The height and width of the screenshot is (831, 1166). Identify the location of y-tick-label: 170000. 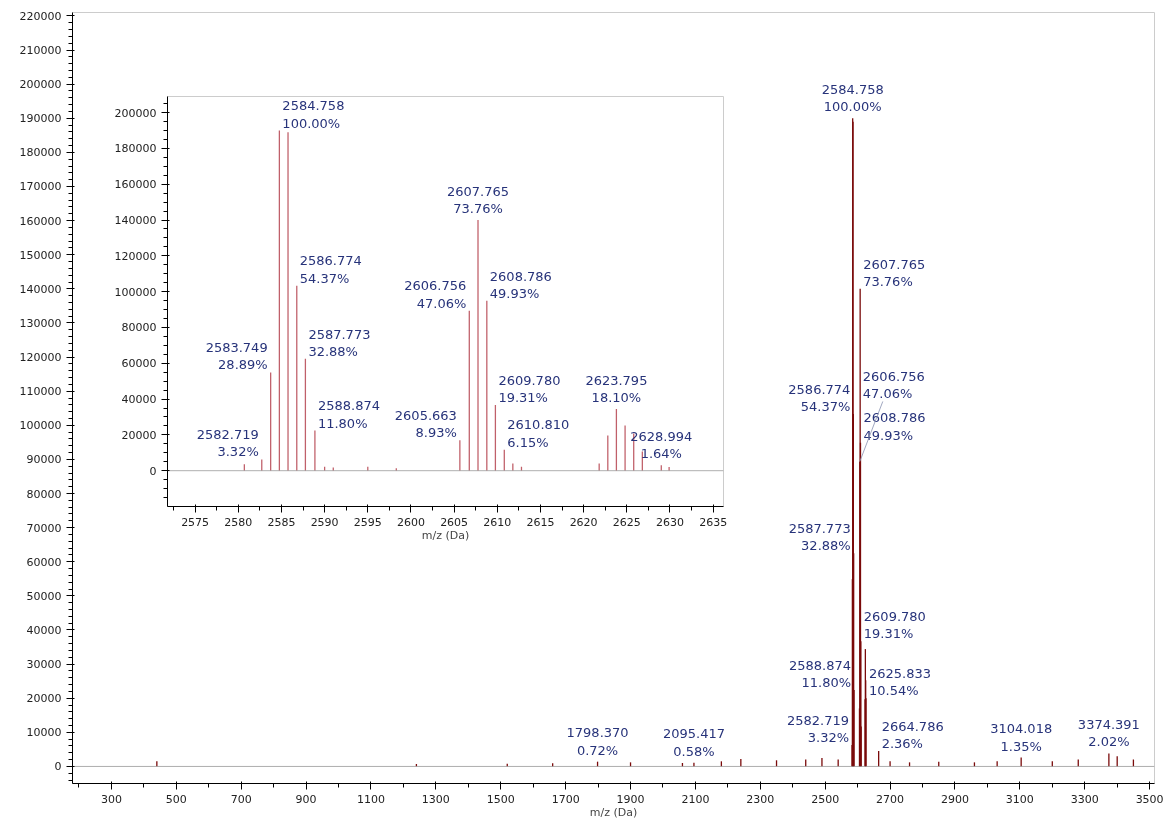
(40, 187).